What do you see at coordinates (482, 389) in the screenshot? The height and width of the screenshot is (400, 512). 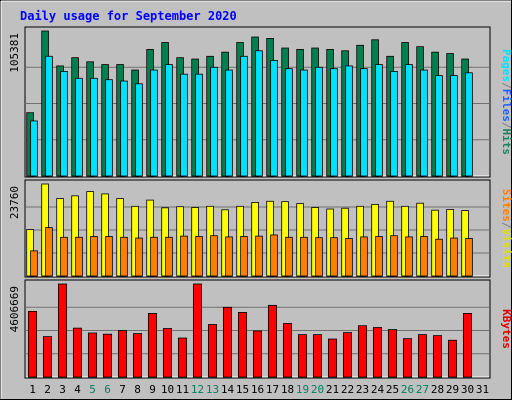 I see `x-tick-label: 31` at bounding box center [482, 389].